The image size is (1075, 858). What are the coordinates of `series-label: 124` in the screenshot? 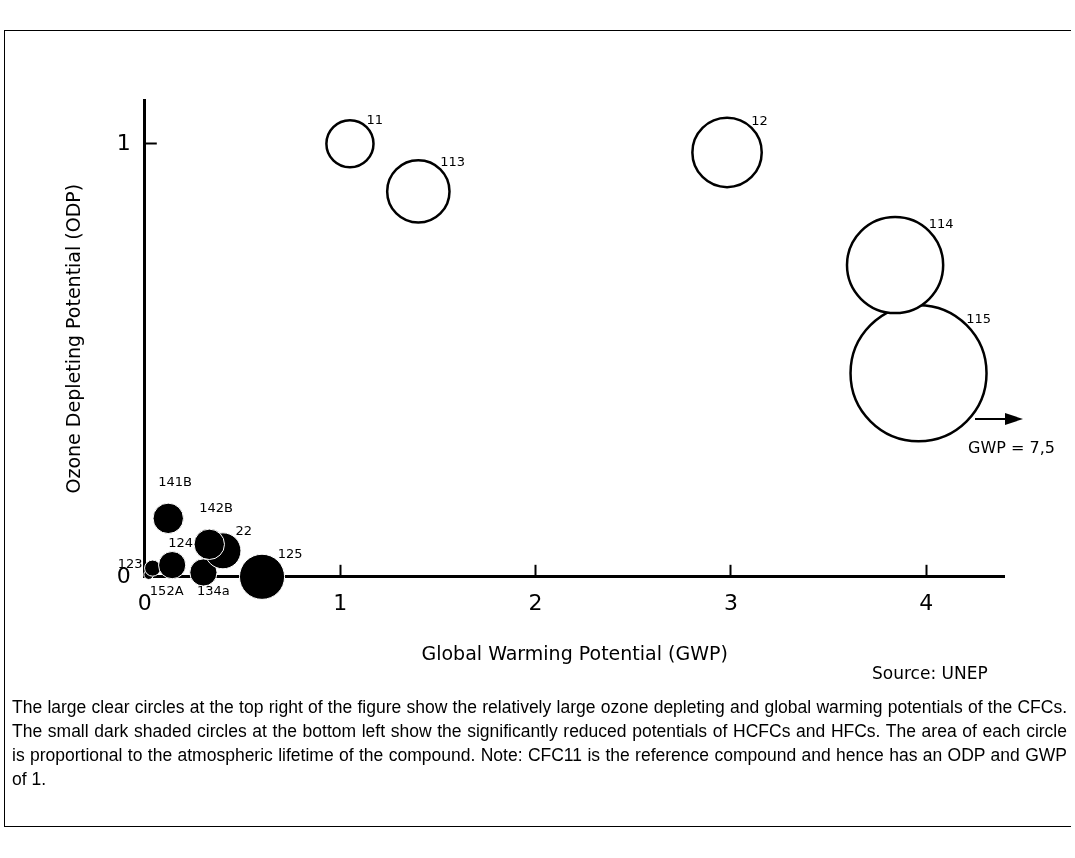 It's located at (180, 543).